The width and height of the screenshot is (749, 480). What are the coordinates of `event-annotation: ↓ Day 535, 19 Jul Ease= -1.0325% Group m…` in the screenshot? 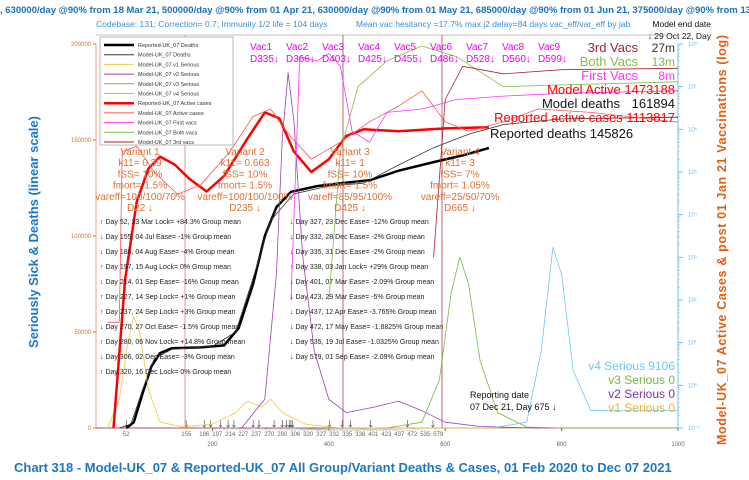 It's located at (364, 342).